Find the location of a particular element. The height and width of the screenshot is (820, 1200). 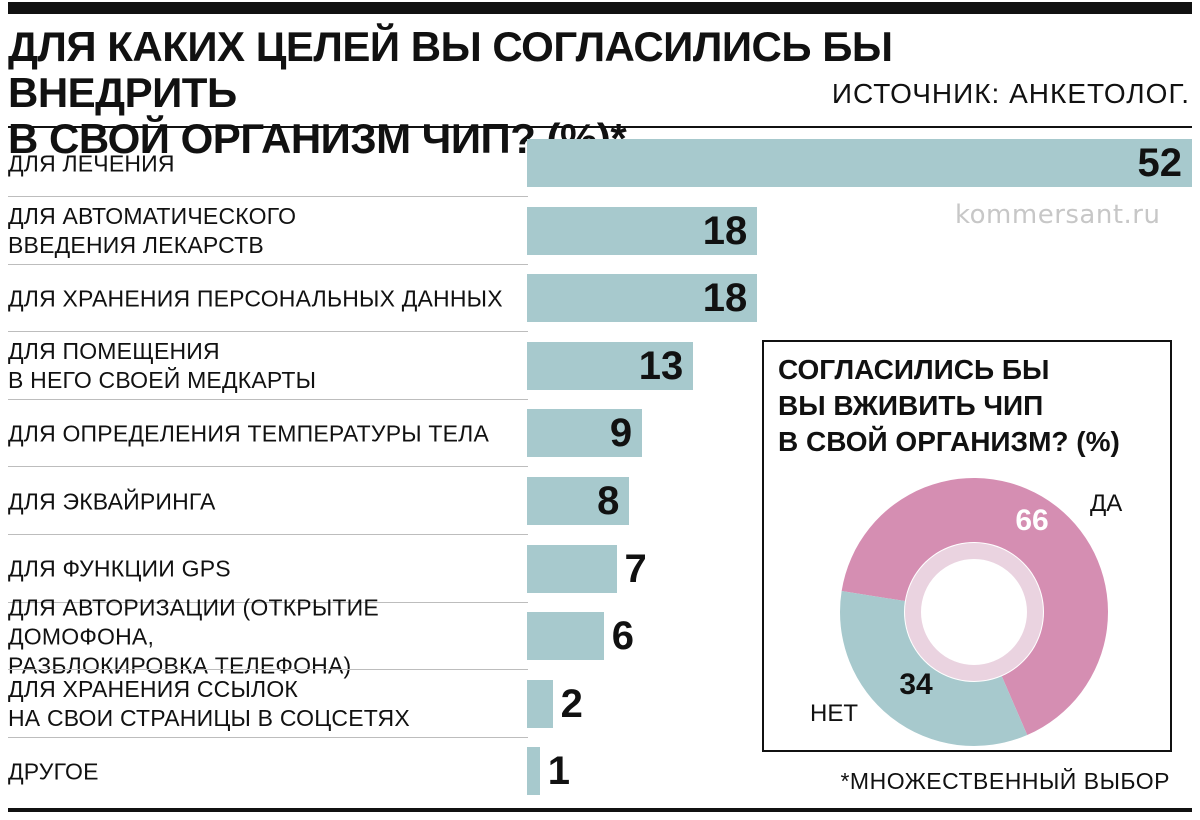

inset-title-line: В СВОЙ ОРГАНИЗМ? (%) is located at coordinates (949, 441).